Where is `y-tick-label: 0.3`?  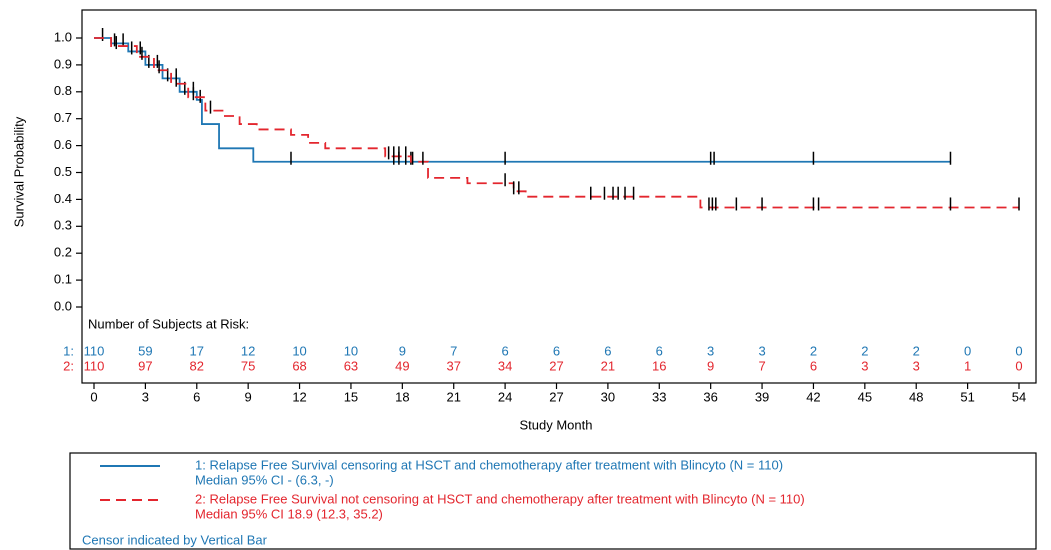 y-tick-label: 0.3 is located at coordinates (63, 225).